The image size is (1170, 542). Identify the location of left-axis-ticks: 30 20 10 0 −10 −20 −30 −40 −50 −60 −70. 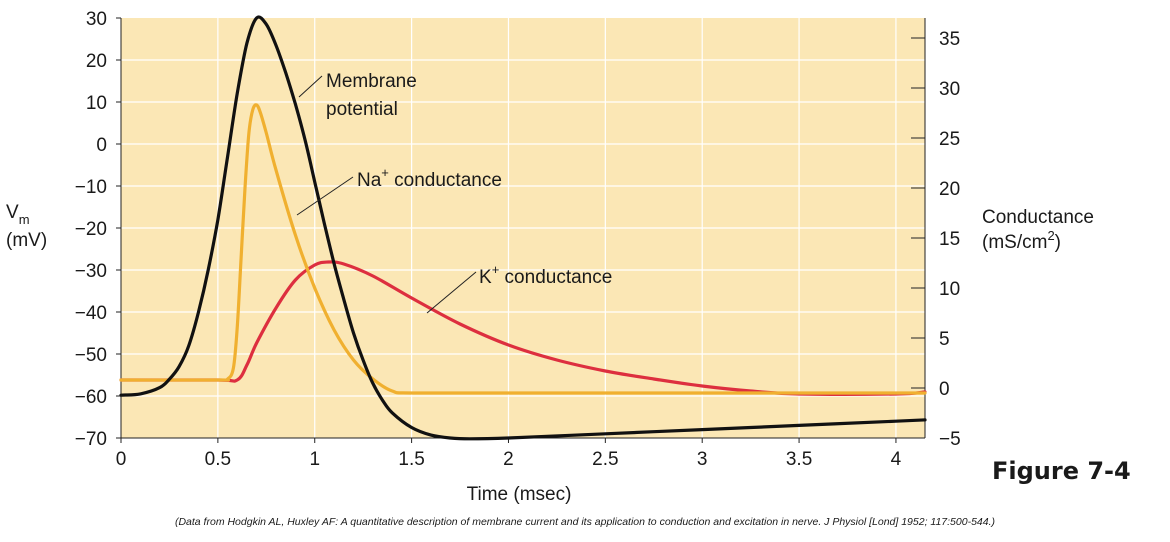
(98, 229).